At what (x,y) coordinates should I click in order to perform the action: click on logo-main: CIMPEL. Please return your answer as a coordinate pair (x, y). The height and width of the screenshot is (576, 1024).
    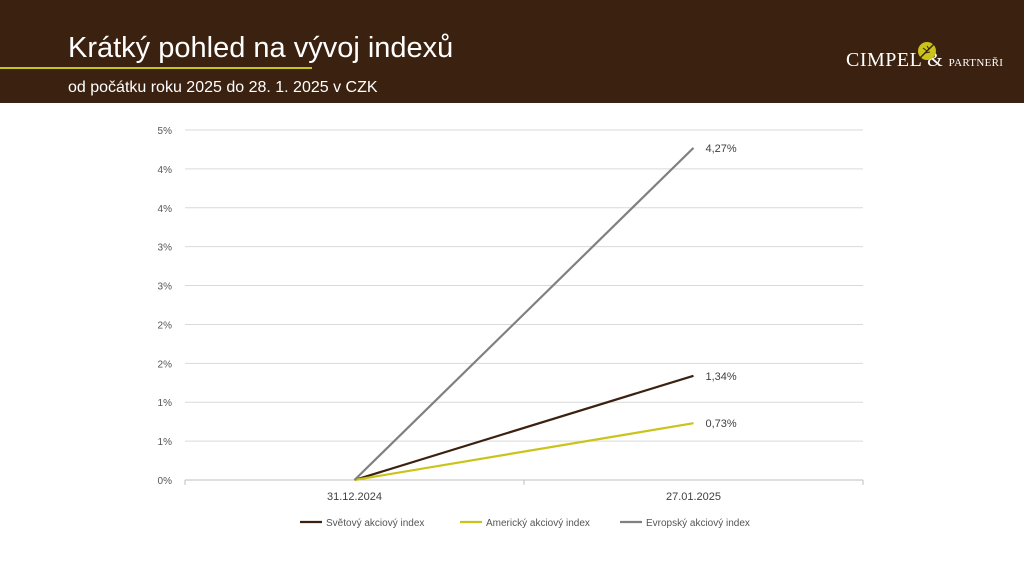
    Looking at the image, I should click on (884, 60).